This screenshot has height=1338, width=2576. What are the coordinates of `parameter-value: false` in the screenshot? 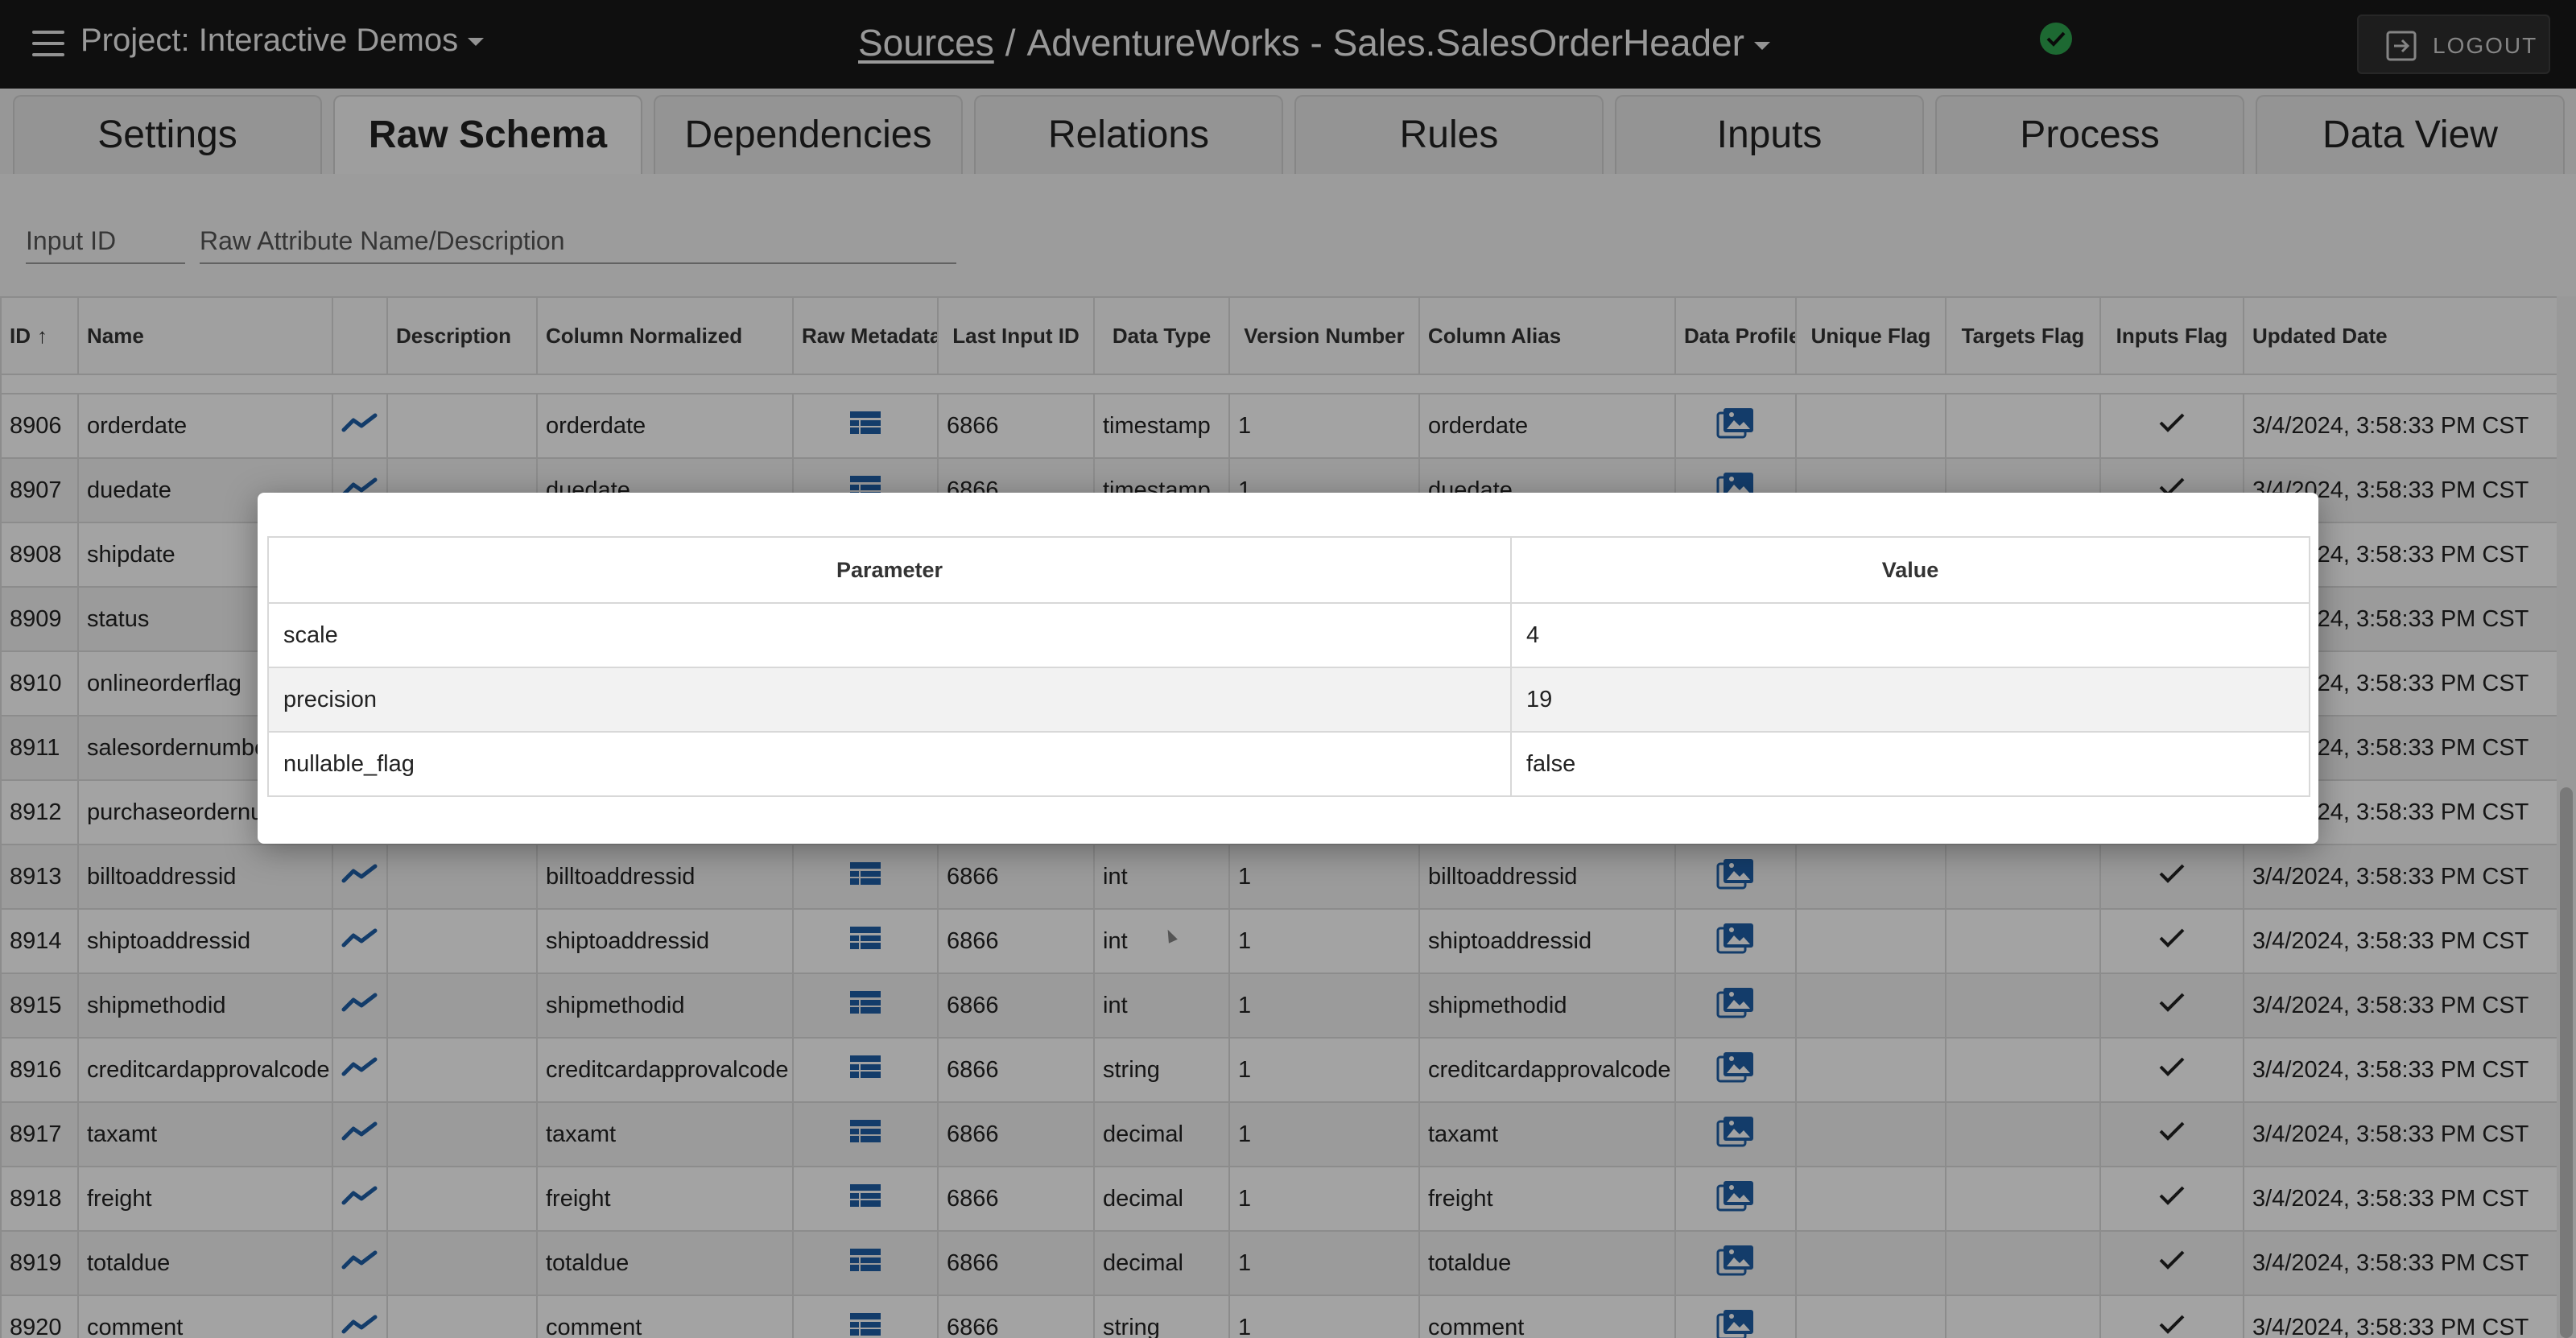 It's located at (1910, 764).